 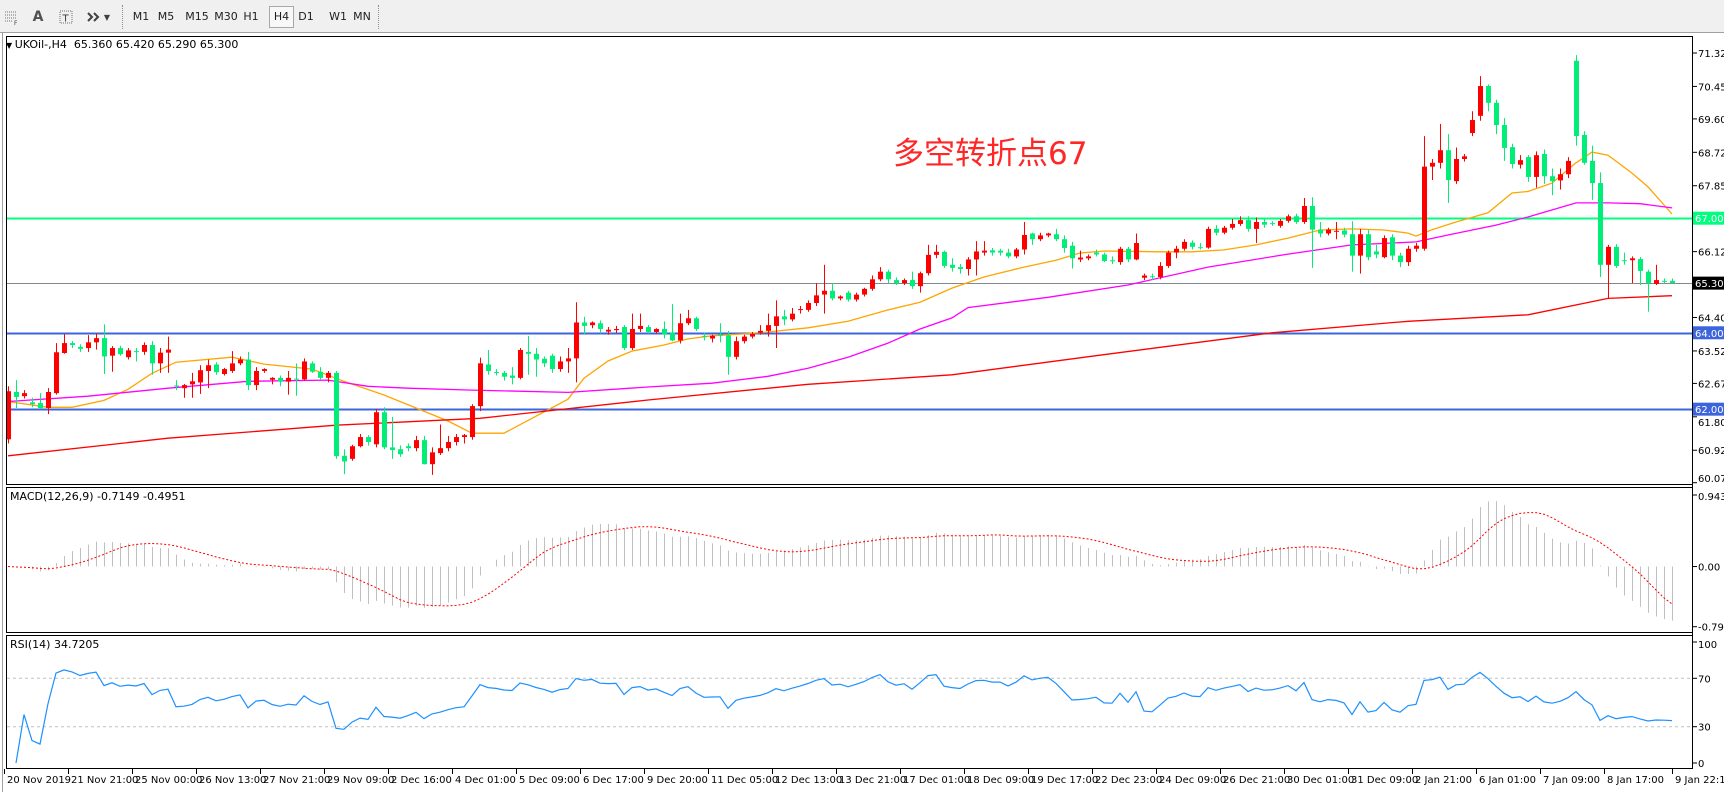 What do you see at coordinates (197, 16) in the screenshot?
I see `timeframe-m15: M15` at bounding box center [197, 16].